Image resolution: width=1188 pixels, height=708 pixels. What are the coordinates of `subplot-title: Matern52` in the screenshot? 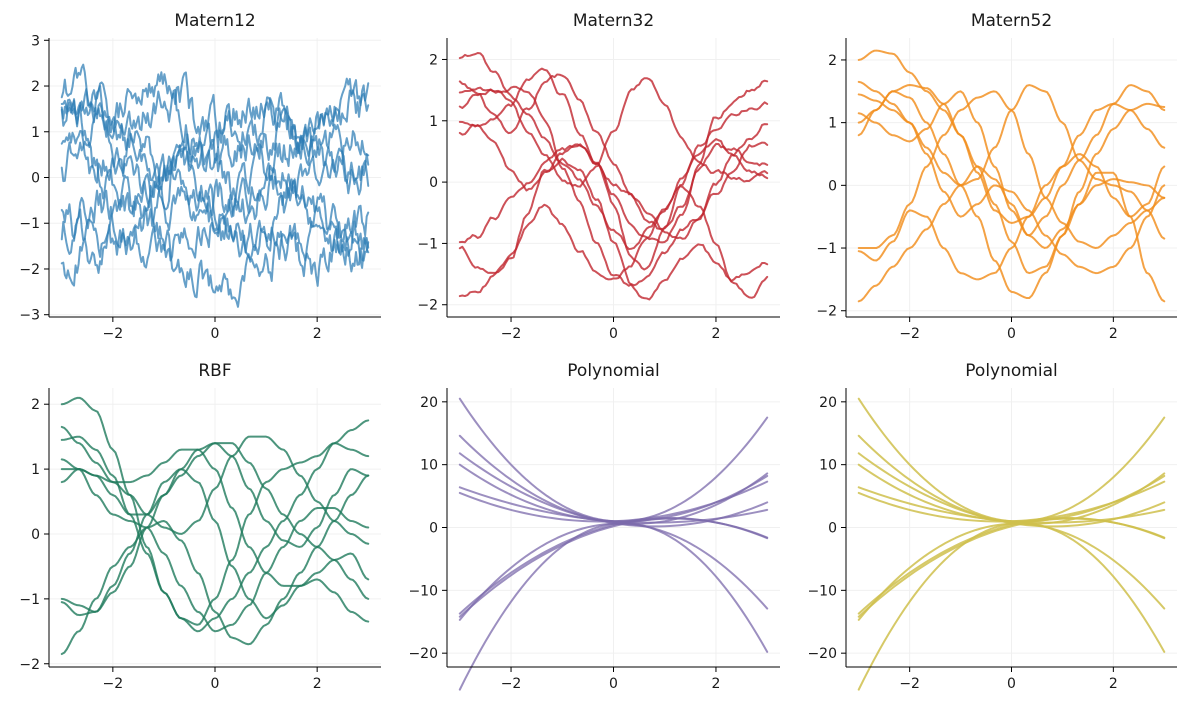 It's located at (1011, 21).